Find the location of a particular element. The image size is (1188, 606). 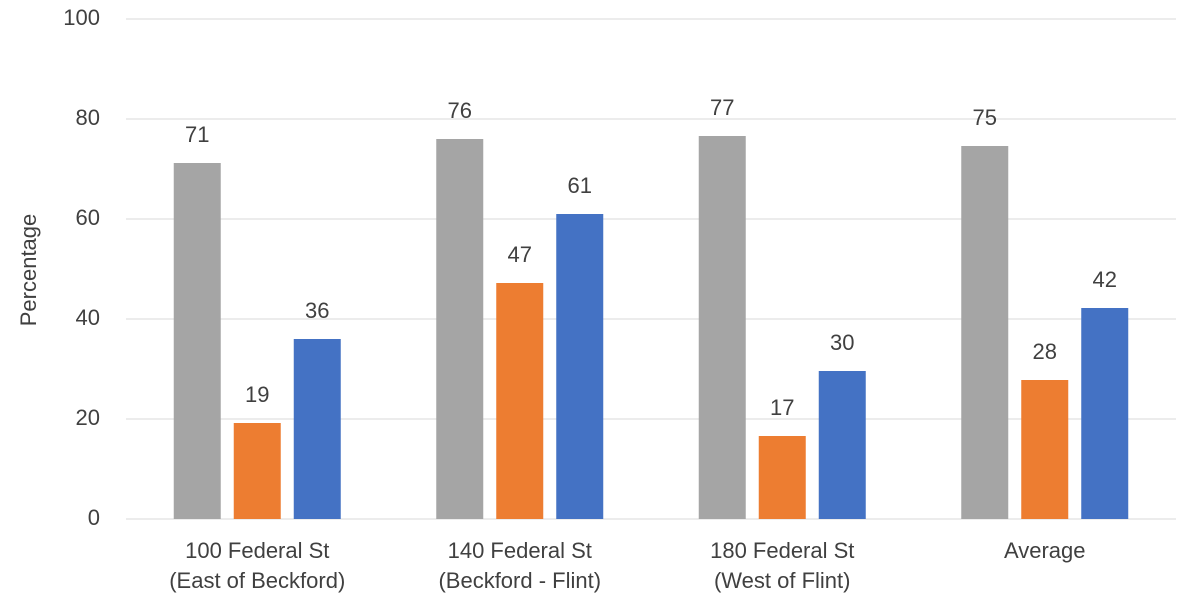

value-label: 61 is located at coordinates (580, 185).